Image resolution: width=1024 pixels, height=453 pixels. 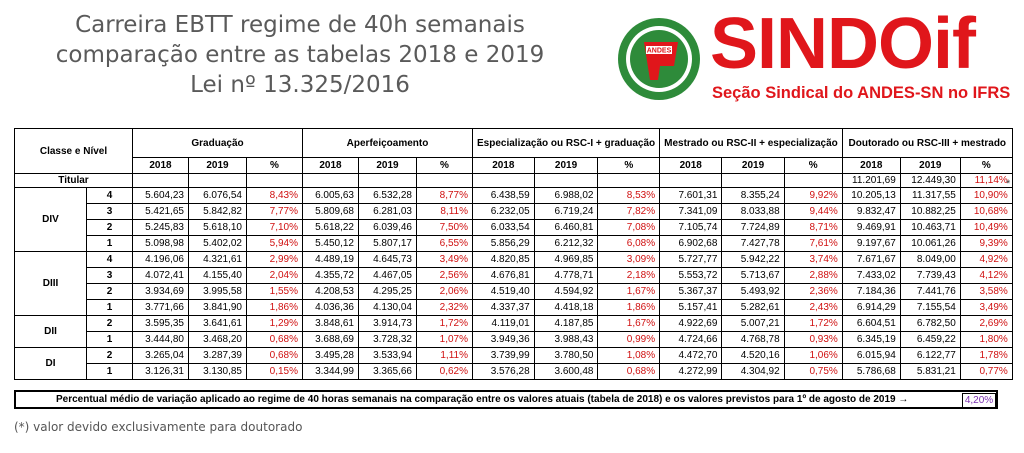 I want to click on value-2018: 5.098,98, so click(x=160, y=243).